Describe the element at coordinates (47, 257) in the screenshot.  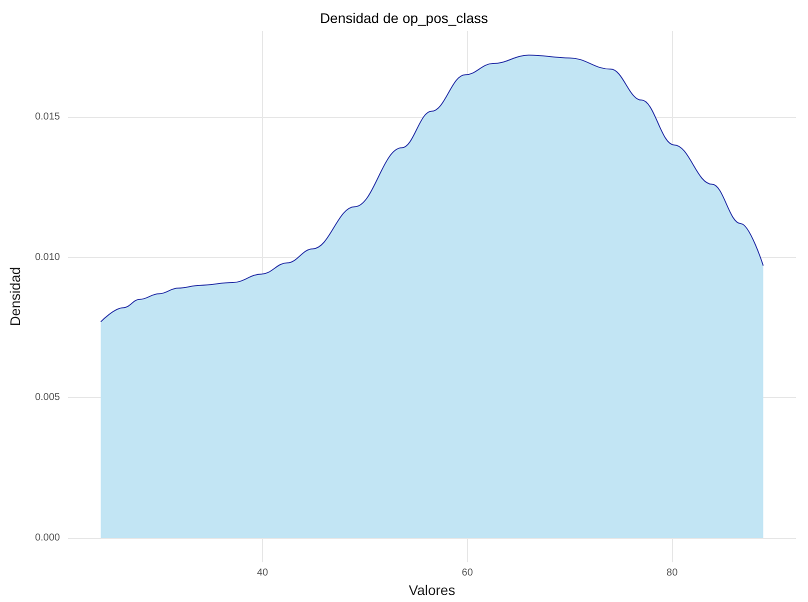
I see `y-tick-label: 0.010` at that location.